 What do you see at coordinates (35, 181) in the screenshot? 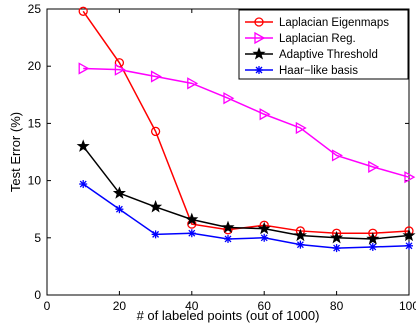
I see `y-tick-label: 10` at bounding box center [35, 181].